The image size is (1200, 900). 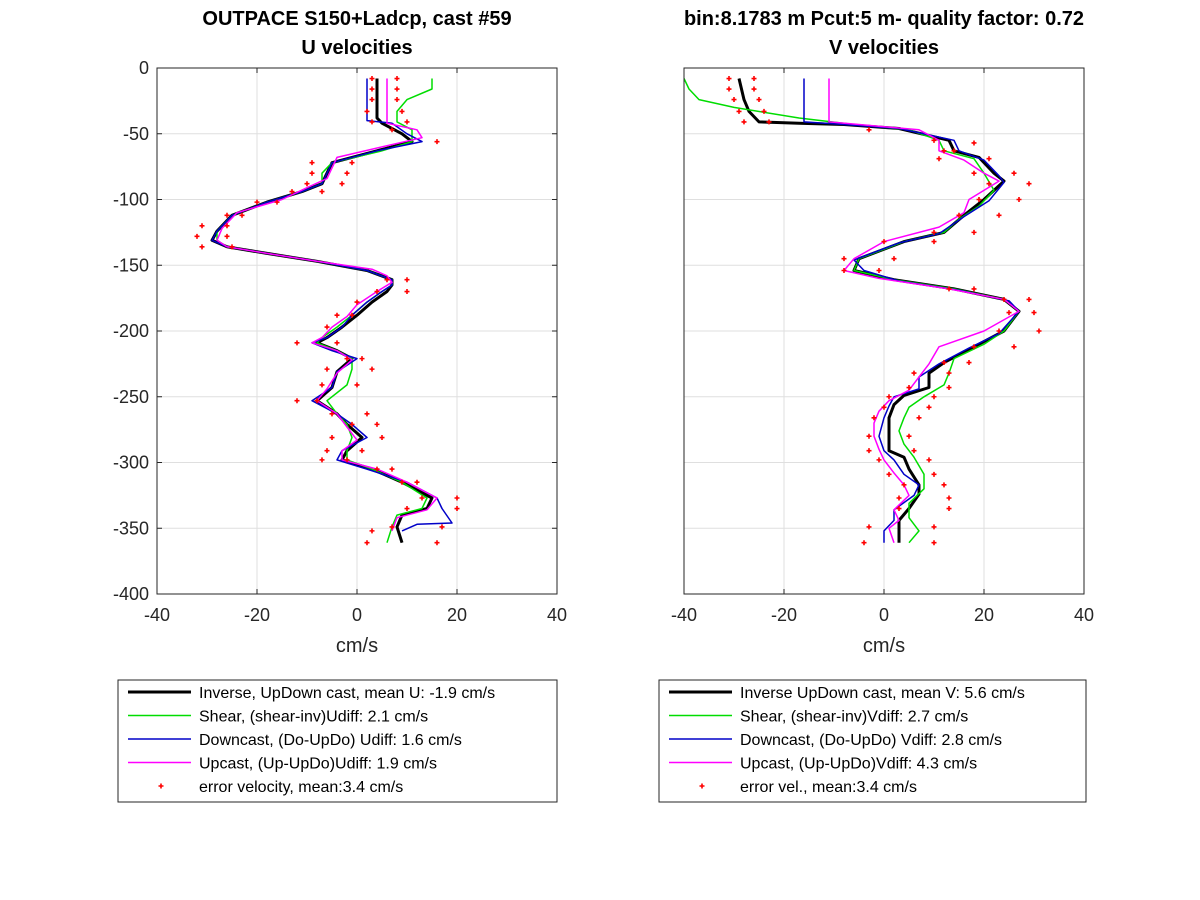 What do you see at coordinates (330, 740) in the screenshot?
I see `u-legend-label-2: Downcast, (Do-UpDo) Udiff: 1.6 cm/s` at bounding box center [330, 740].